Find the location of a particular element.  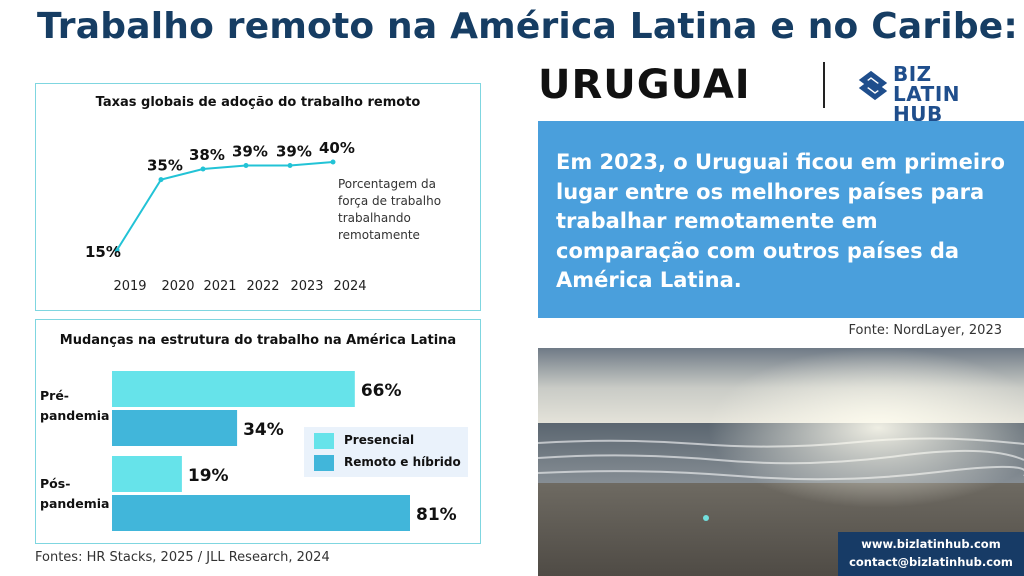

legend-label-remoto: Remoto e híbrido is located at coordinates (402, 462).